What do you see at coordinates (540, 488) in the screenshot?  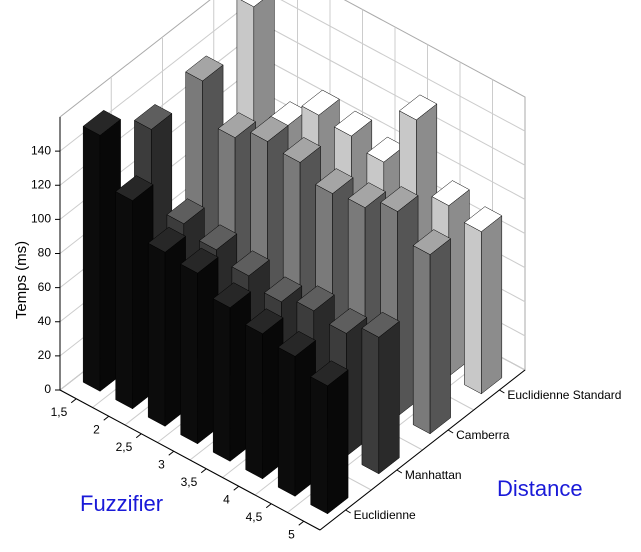 I see `depth-axis-title: Distance` at bounding box center [540, 488].